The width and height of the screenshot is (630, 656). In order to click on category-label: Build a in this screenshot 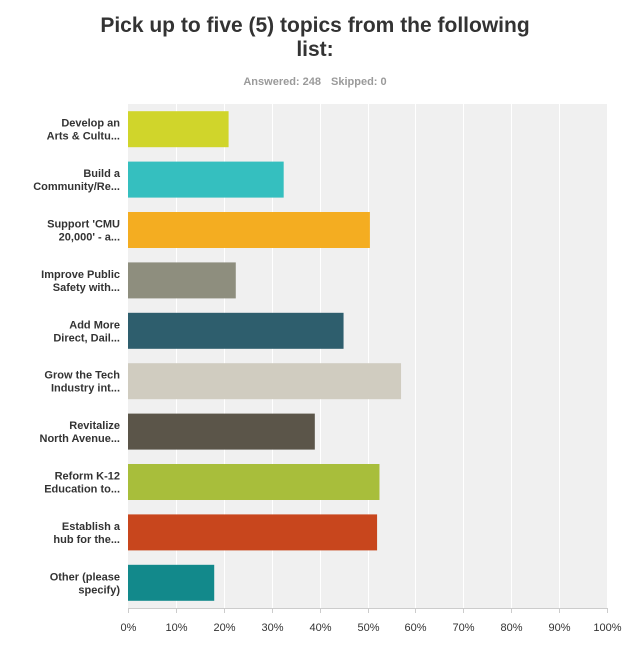, I will do `click(102, 174)`.